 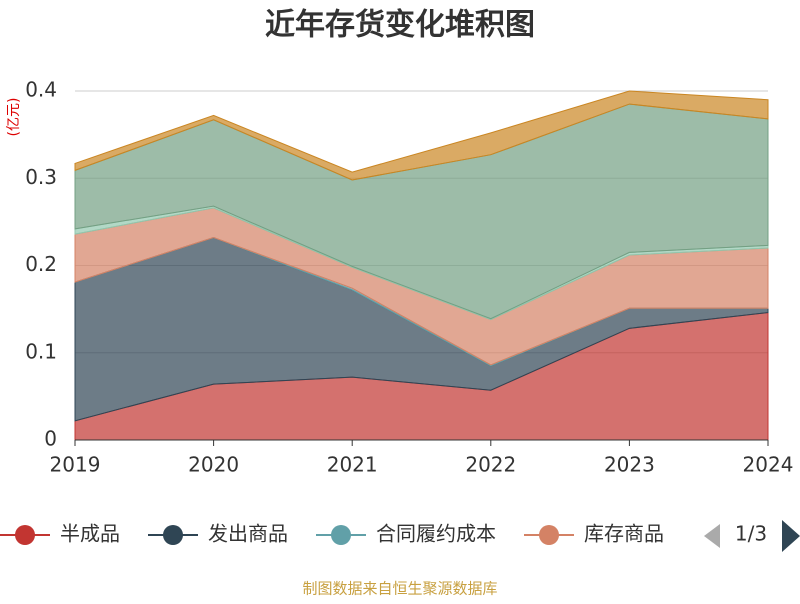 I want to click on y-tick-label: 0.2, so click(x=41, y=264).